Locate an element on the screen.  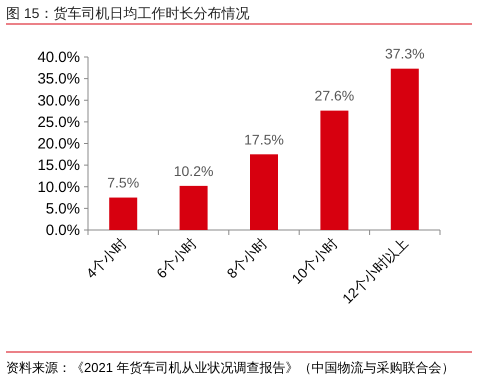
data-label: 27.6% is located at coordinates (334, 96).